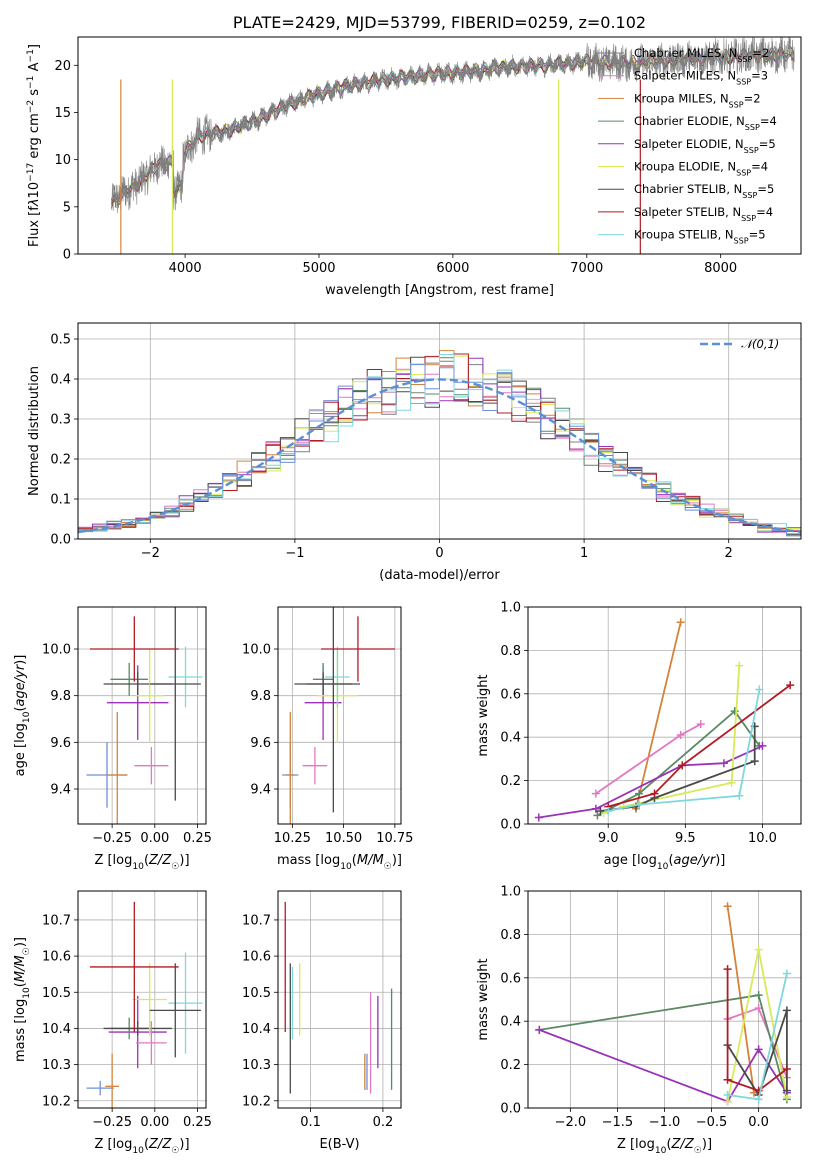 This screenshot has width=819, height=1170. What do you see at coordinates (62, 66) in the screenshot?
I see `y-tick-label: 20` at bounding box center [62, 66].